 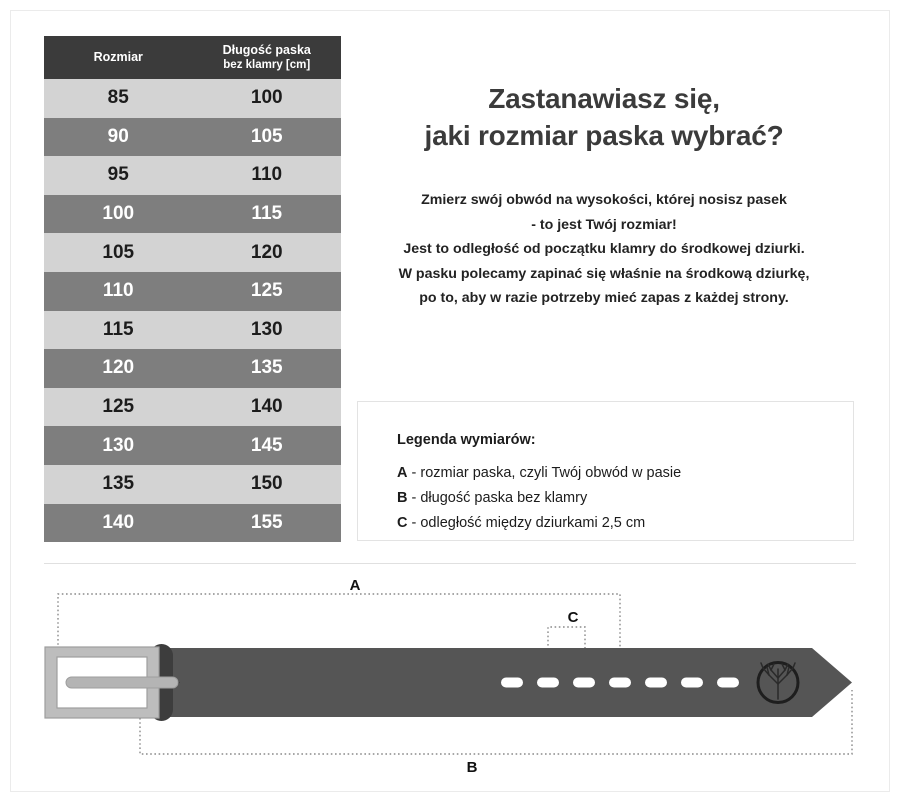 What do you see at coordinates (266, 523) in the screenshot?
I see `cell-length: 155` at bounding box center [266, 523].